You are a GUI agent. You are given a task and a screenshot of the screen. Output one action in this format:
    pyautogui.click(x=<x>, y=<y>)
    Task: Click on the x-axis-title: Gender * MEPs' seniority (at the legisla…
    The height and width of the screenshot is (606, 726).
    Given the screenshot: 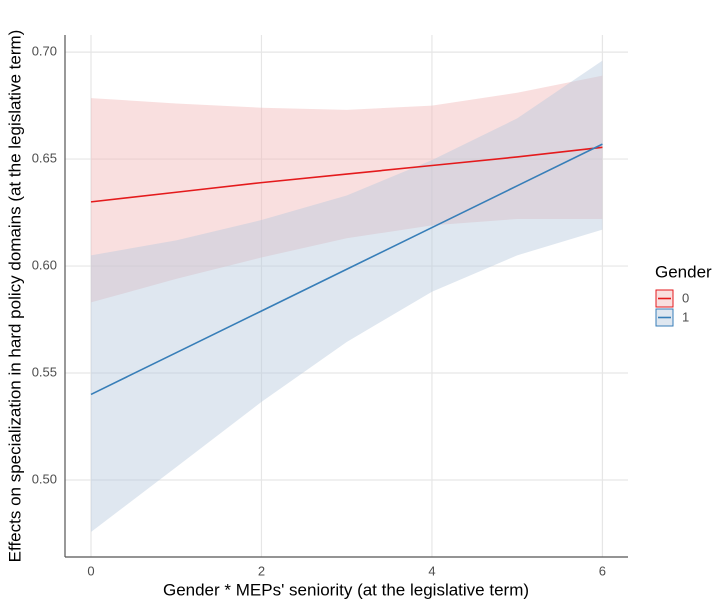 What is the action you would take?
    pyautogui.click(x=346, y=589)
    